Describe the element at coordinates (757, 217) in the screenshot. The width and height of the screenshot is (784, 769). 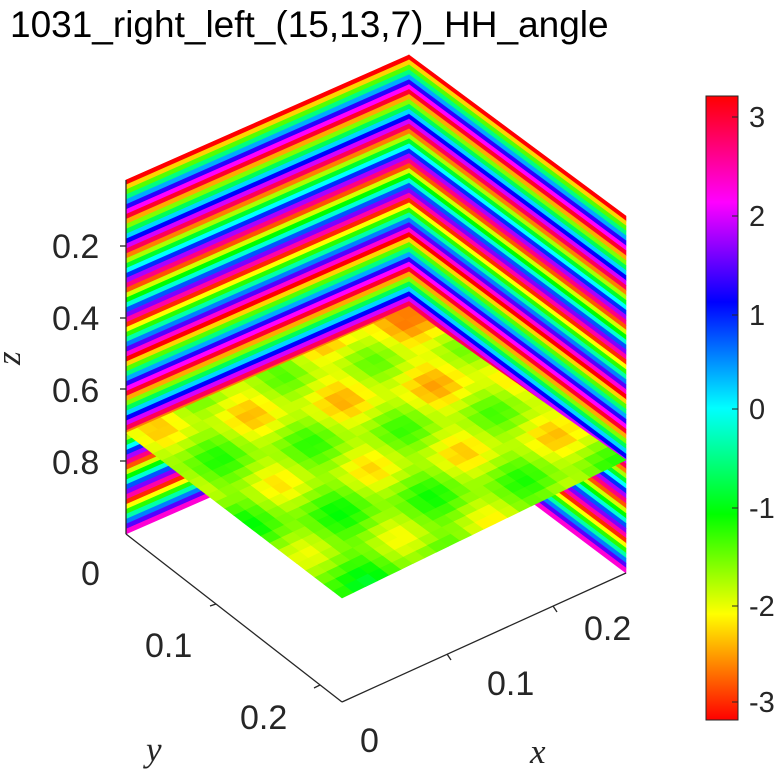
I see `colorbar-tick-label: 2` at that location.